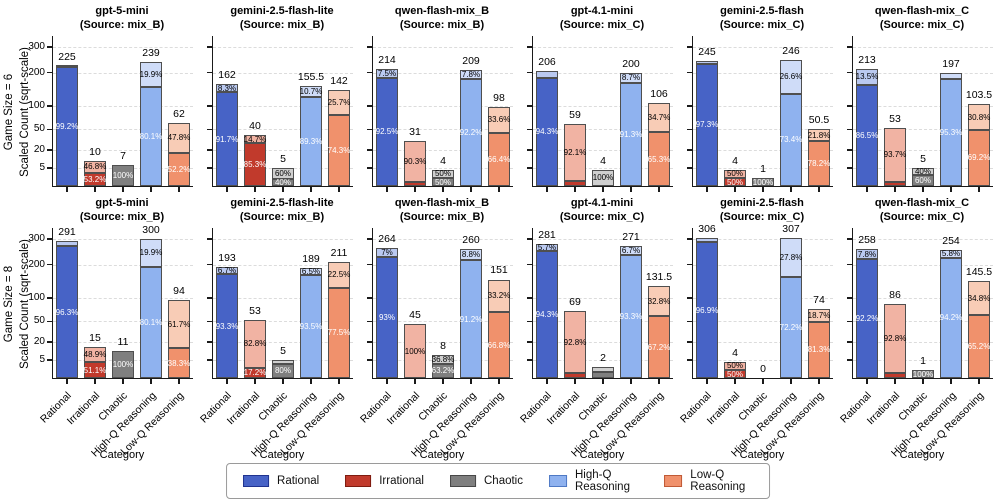 Image resolution: width=996 pixels, height=502 pixels. Describe the element at coordinates (179, 169) in the screenshot. I see `bar-segment-solid-low-q-reasoning: 52.2%` at that location.